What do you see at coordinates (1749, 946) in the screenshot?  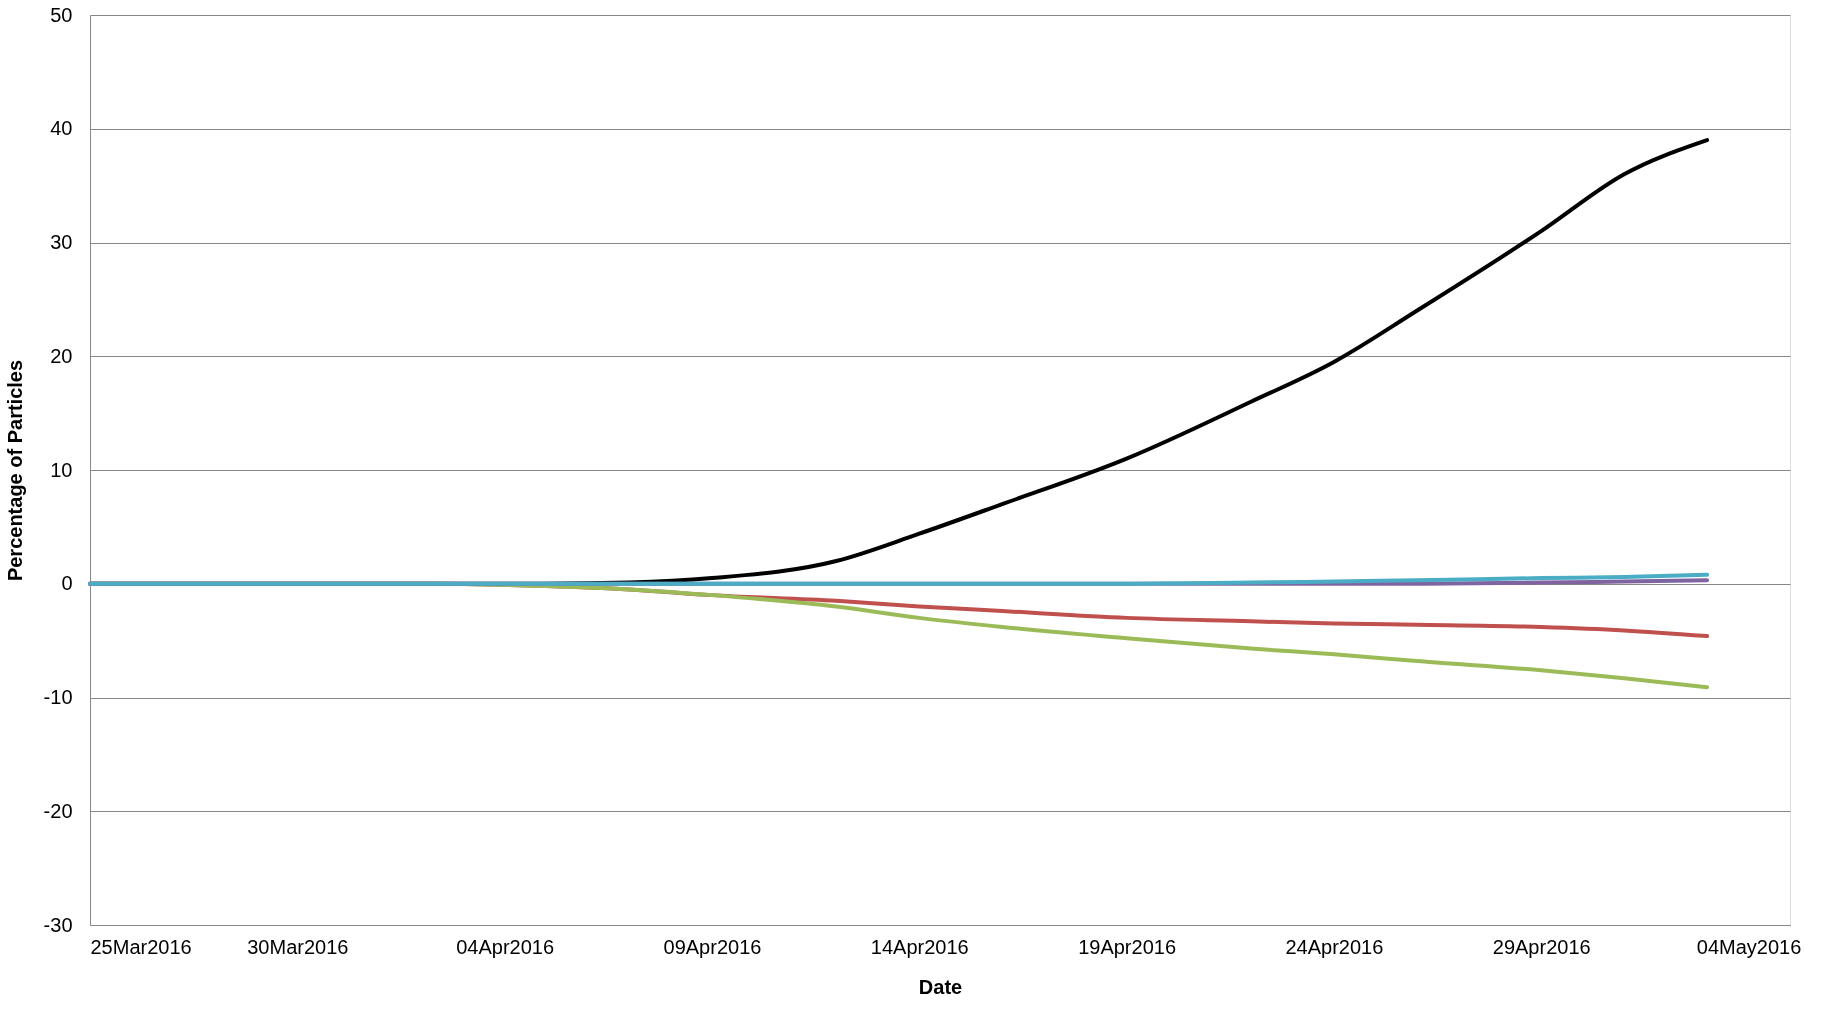 I see `x-tick-label: 04May2016` at bounding box center [1749, 946].